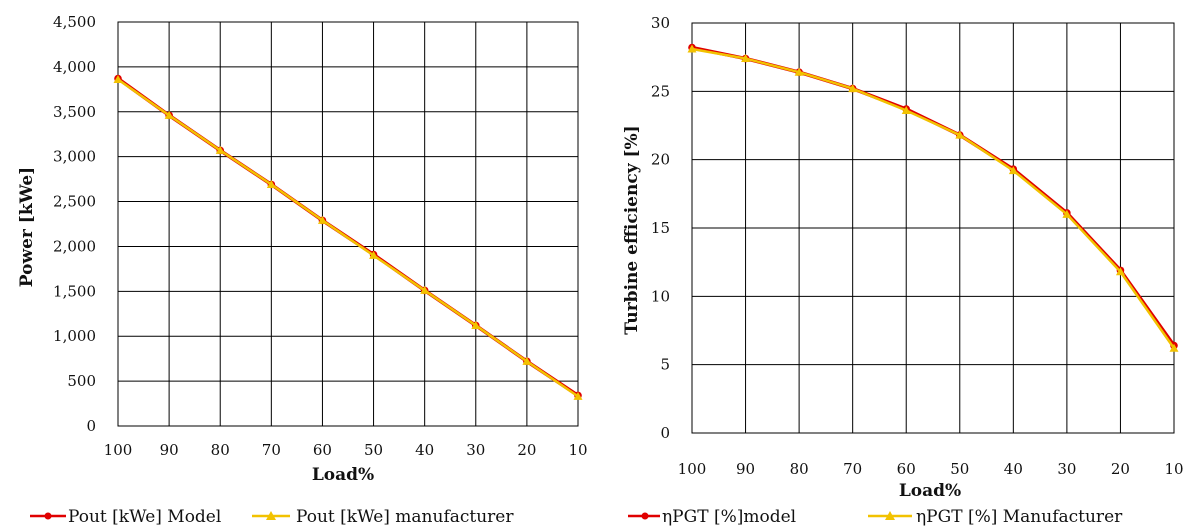  What do you see at coordinates (577, 450) in the screenshot?
I see `power-chart-x-tick-label: 10` at bounding box center [577, 450].